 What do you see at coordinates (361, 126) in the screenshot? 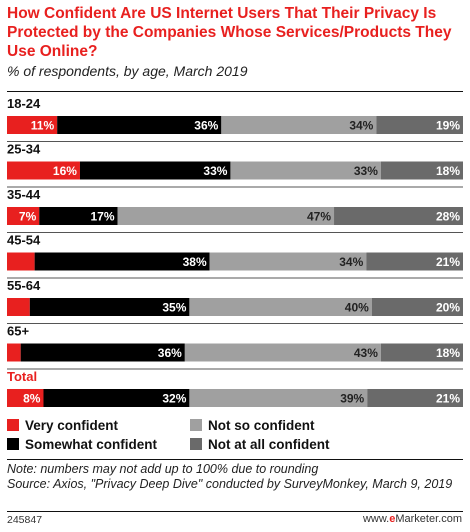
I see `data-label-18-24-s2: 34%` at bounding box center [361, 126].